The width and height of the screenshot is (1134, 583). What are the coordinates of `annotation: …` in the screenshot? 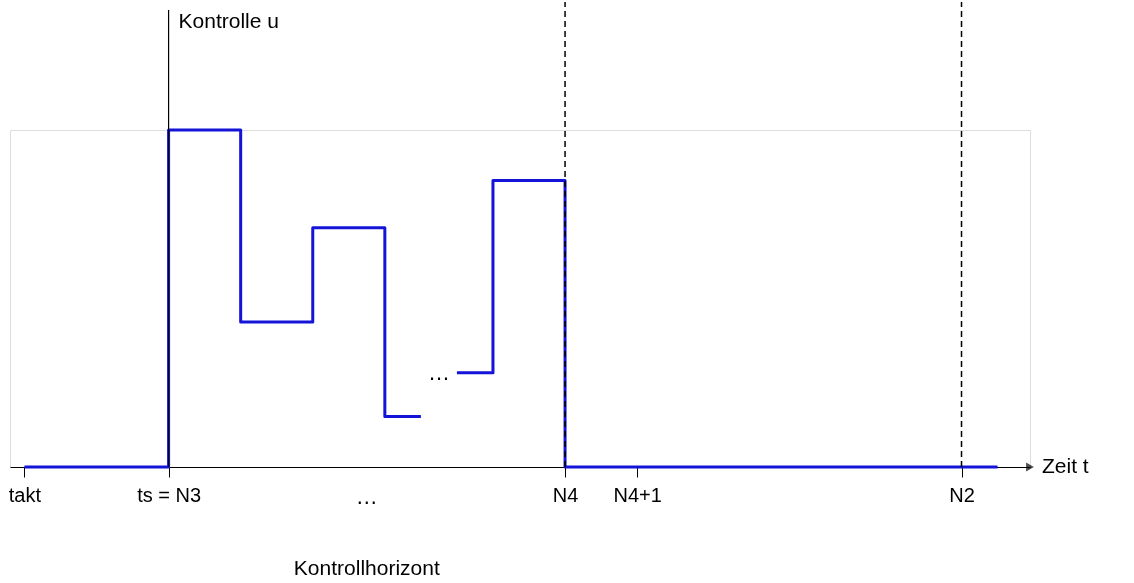 It's located at (438, 372).